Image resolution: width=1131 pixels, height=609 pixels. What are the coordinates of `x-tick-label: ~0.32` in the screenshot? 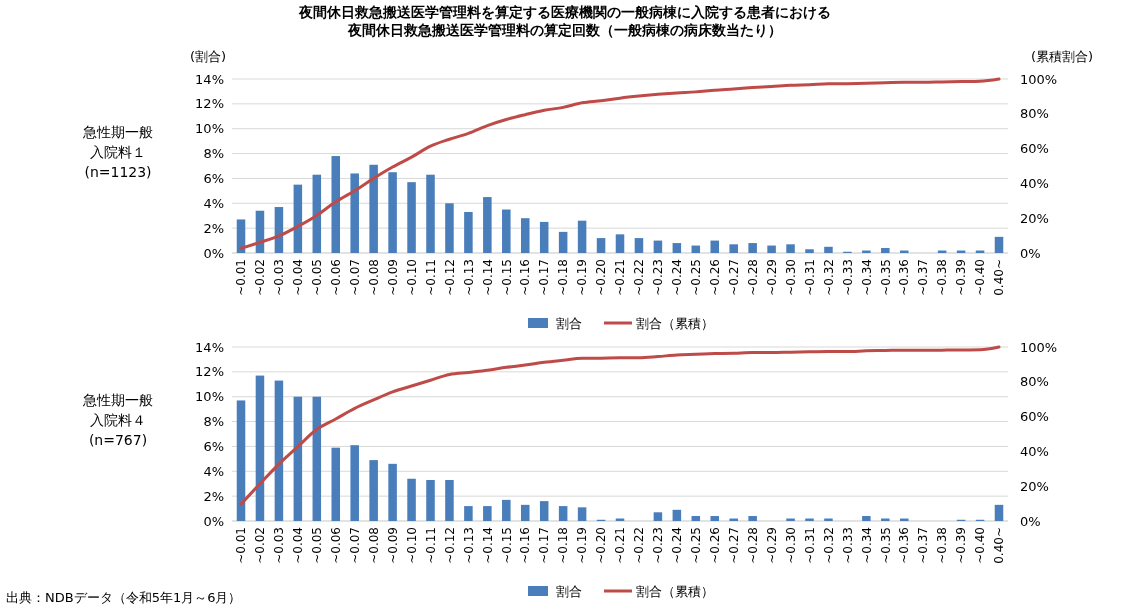 It's located at (828, 277).